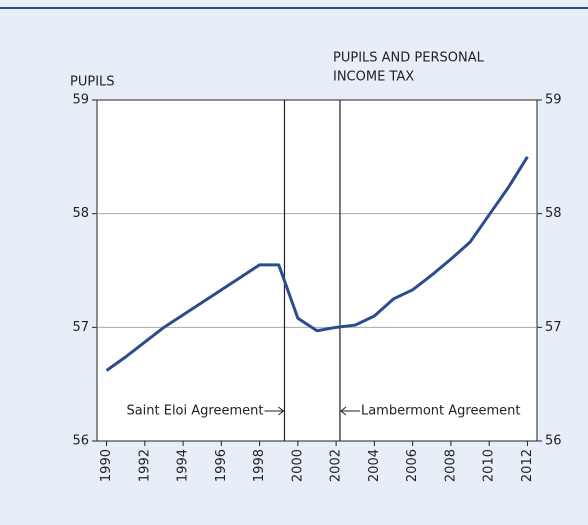  Describe the element at coordinates (409, 58) in the screenshot. I see `y2-axis-label: PUPILS AND PERSONAL` at that location.